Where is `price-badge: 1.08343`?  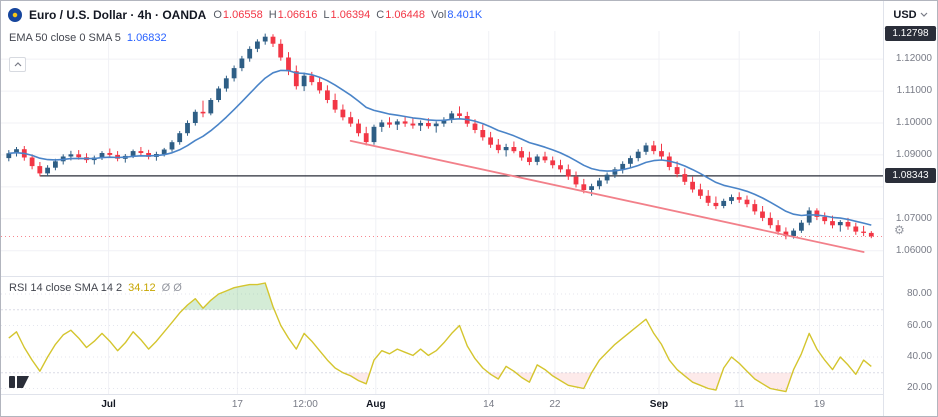
price-badge: 1.08343 is located at coordinates (910, 175).